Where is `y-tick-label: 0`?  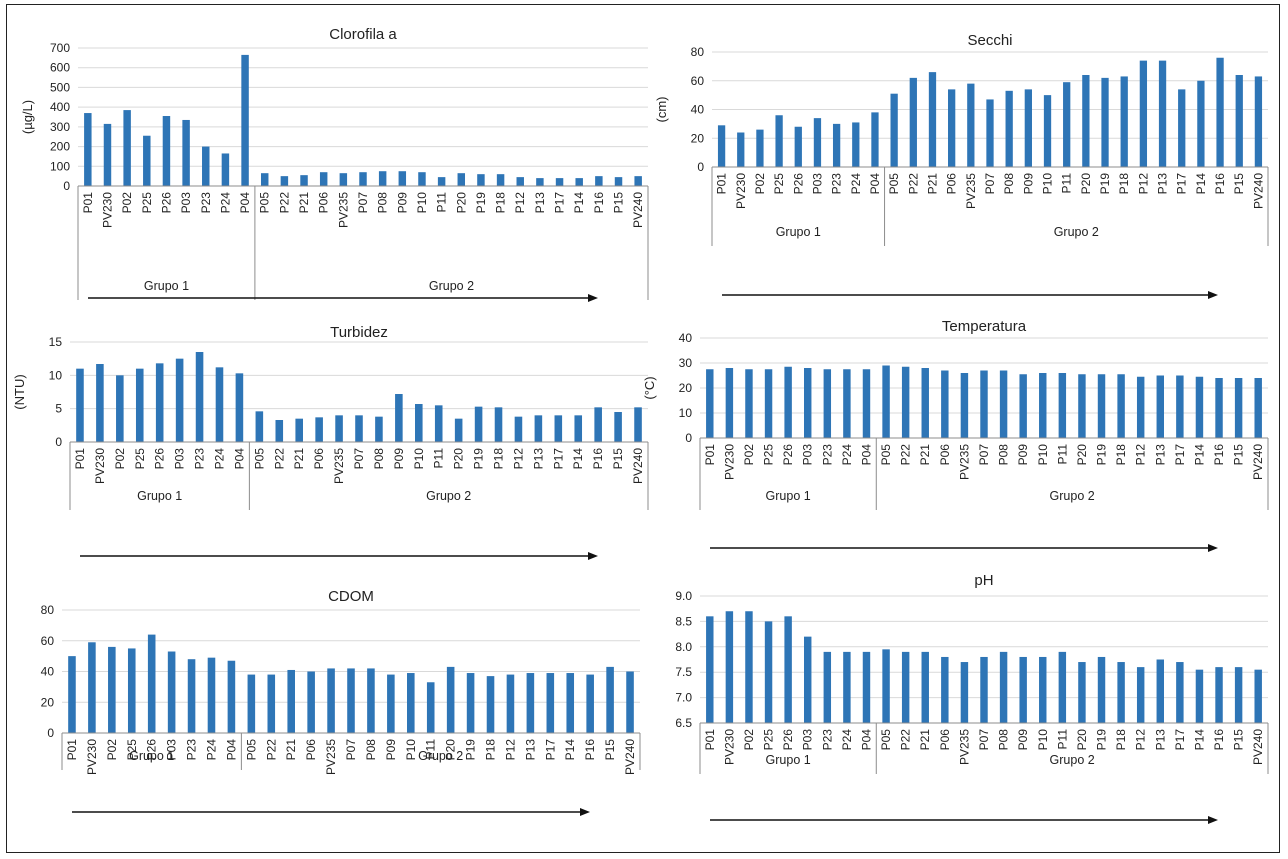
y-tick-label: 0 is located at coordinates (700, 167).